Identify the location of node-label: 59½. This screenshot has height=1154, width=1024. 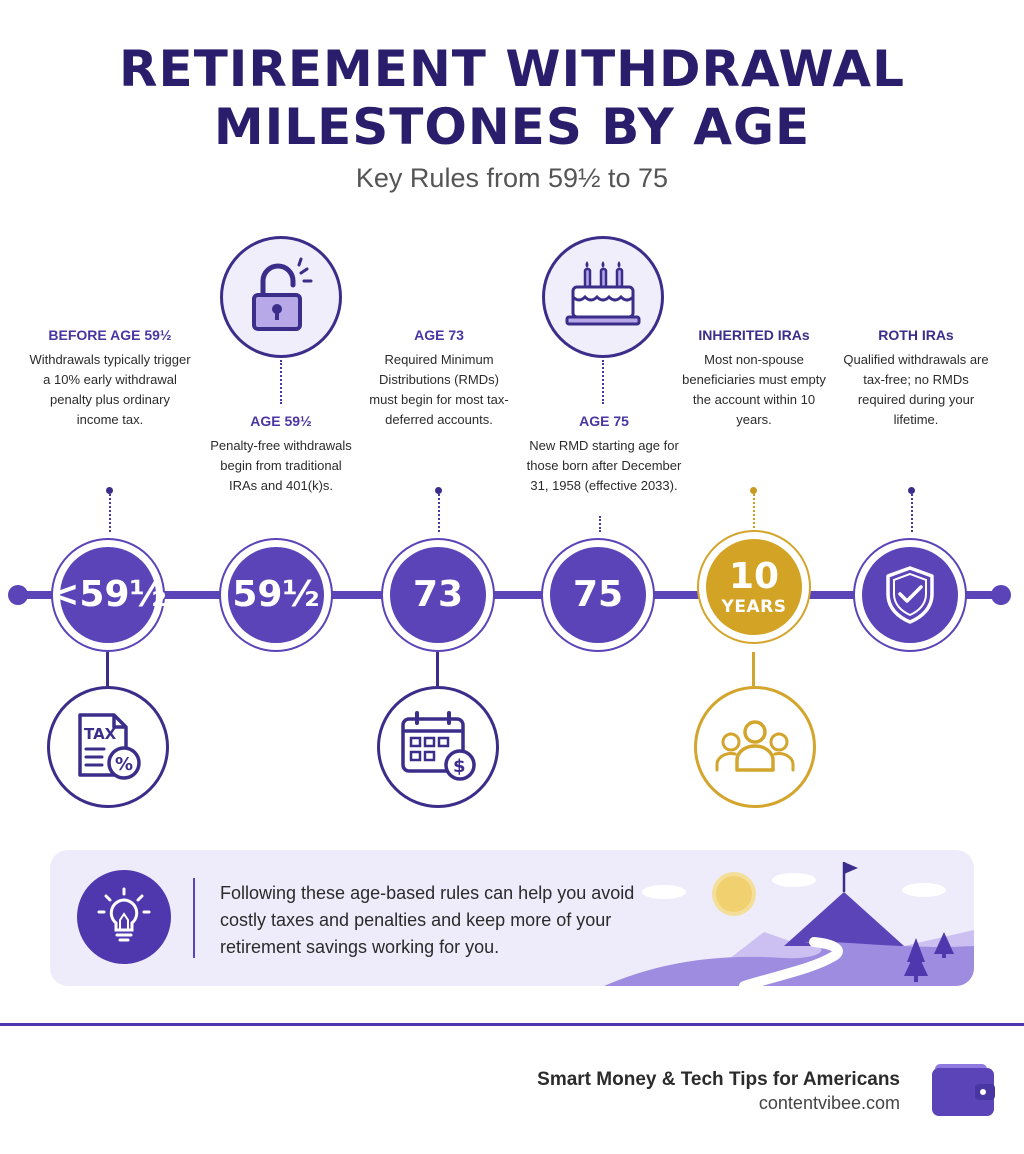
(276, 594).